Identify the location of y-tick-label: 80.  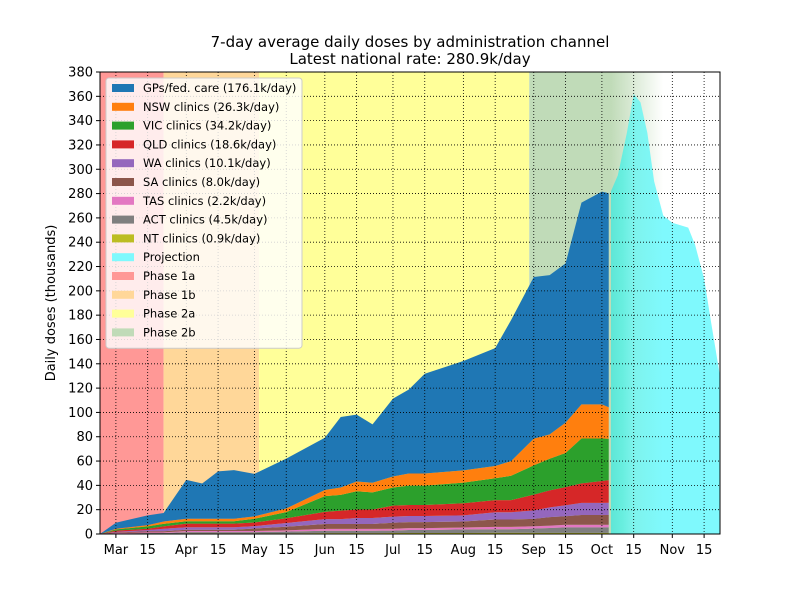
(84, 437).